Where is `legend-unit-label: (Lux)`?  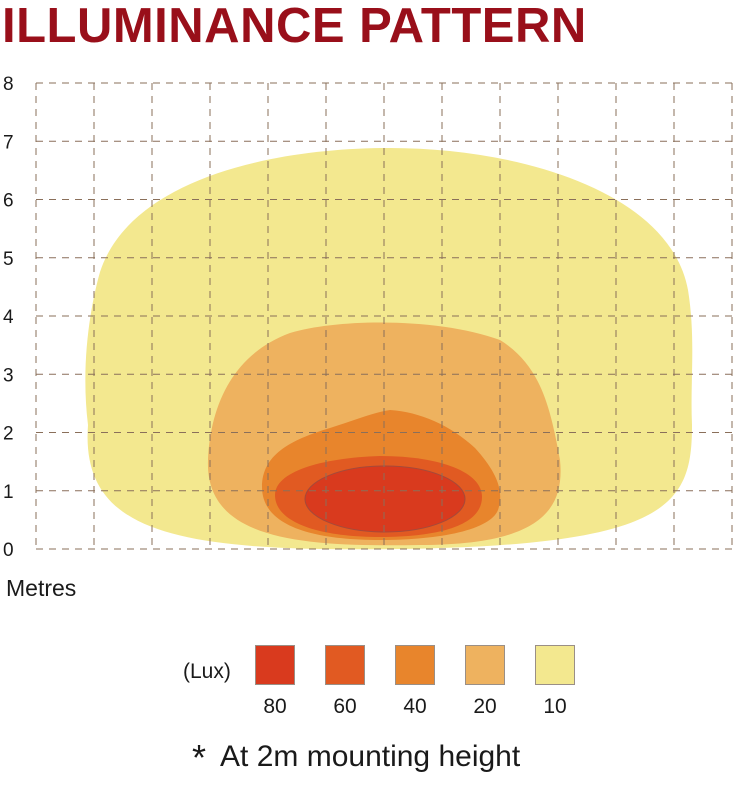
legend-unit-label: (Lux) is located at coordinates (207, 671).